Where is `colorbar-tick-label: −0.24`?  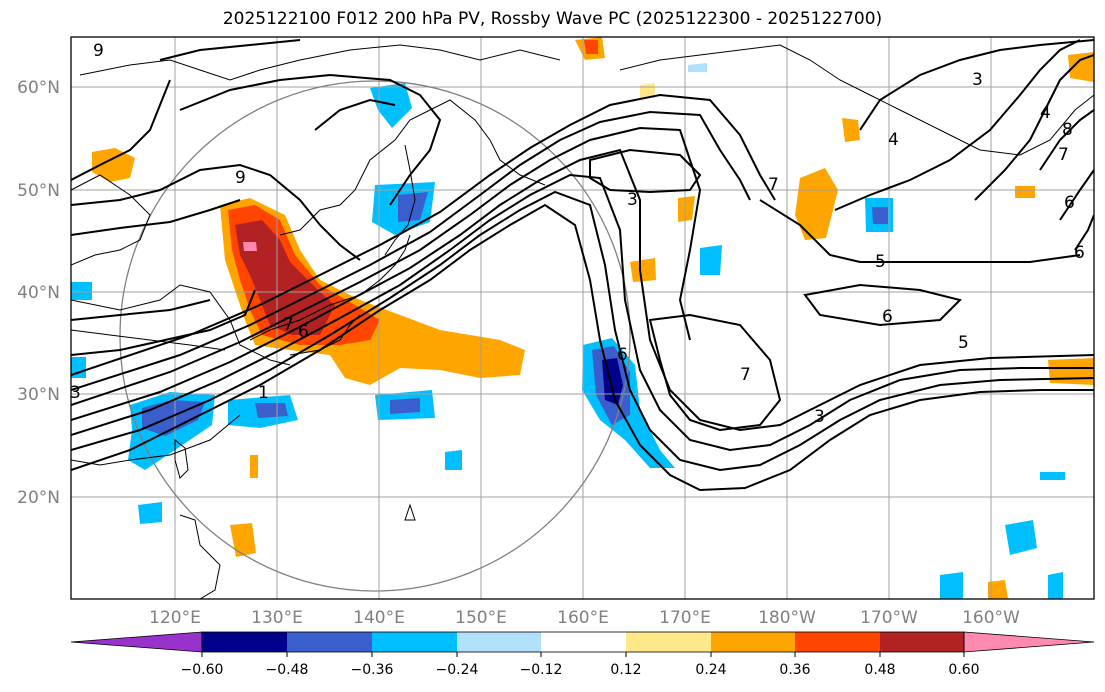 colorbar-tick-label: −0.24 is located at coordinates (457, 670).